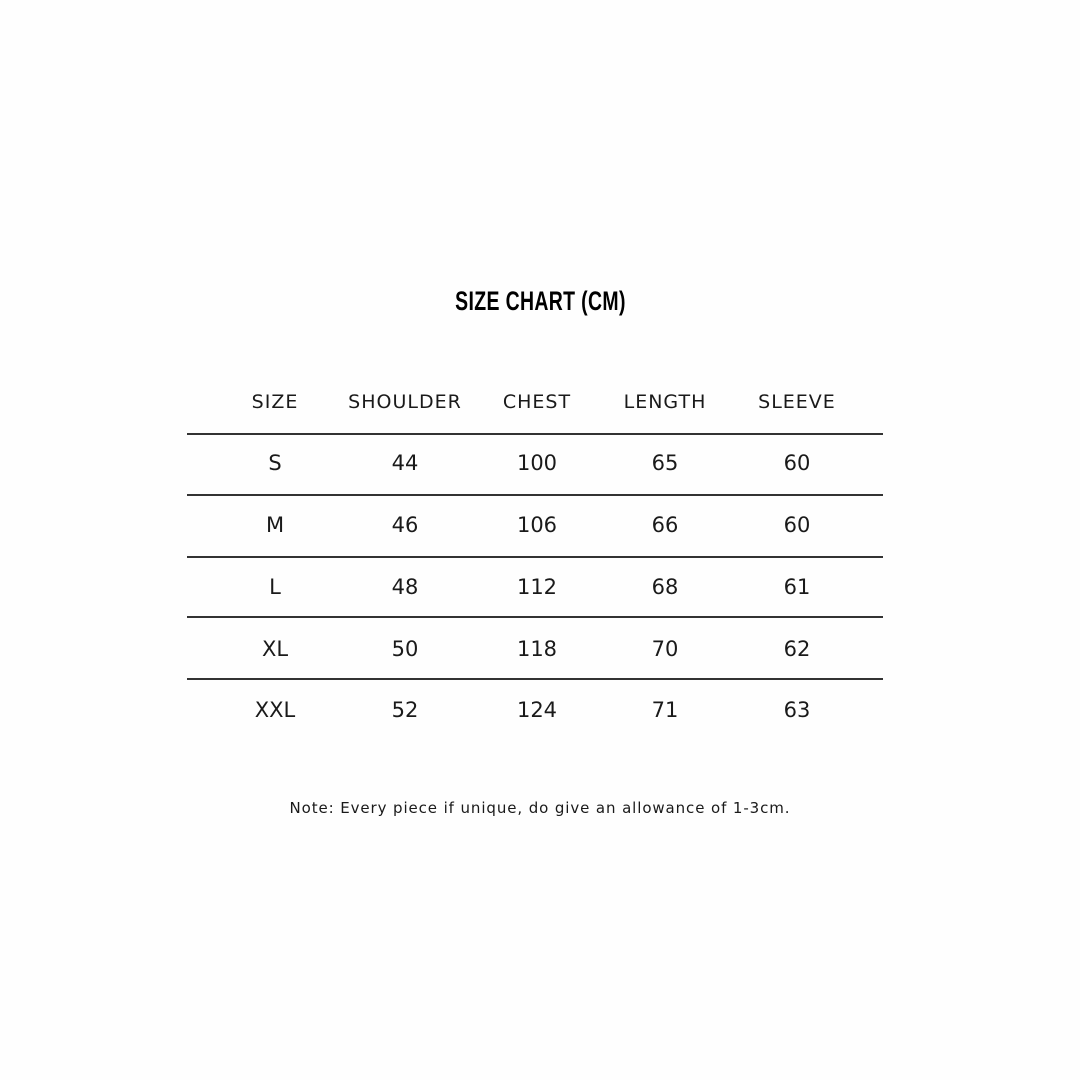  I want to click on table-cell: 71, so click(665, 710).